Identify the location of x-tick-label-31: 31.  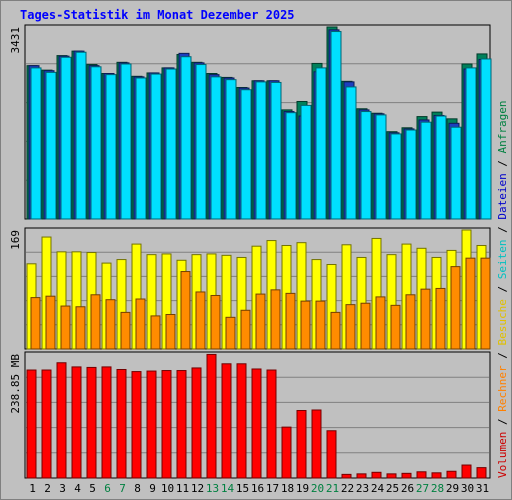
(482, 488).